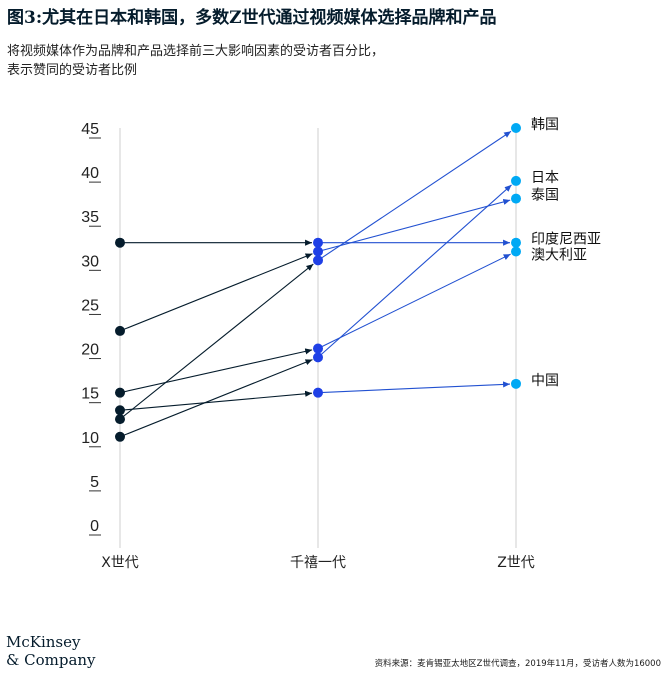  What do you see at coordinates (43, 642) in the screenshot?
I see `logo-line-1: McKinsey` at bounding box center [43, 642].